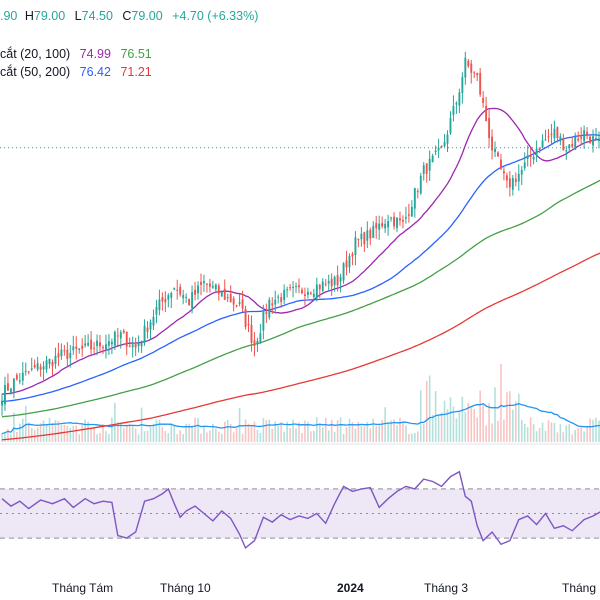 The width and height of the screenshot is (600, 600). What do you see at coordinates (95, 72) in the screenshot?
I see `ma-legend-2-value-1: 76.42` at bounding box center [95, 72].